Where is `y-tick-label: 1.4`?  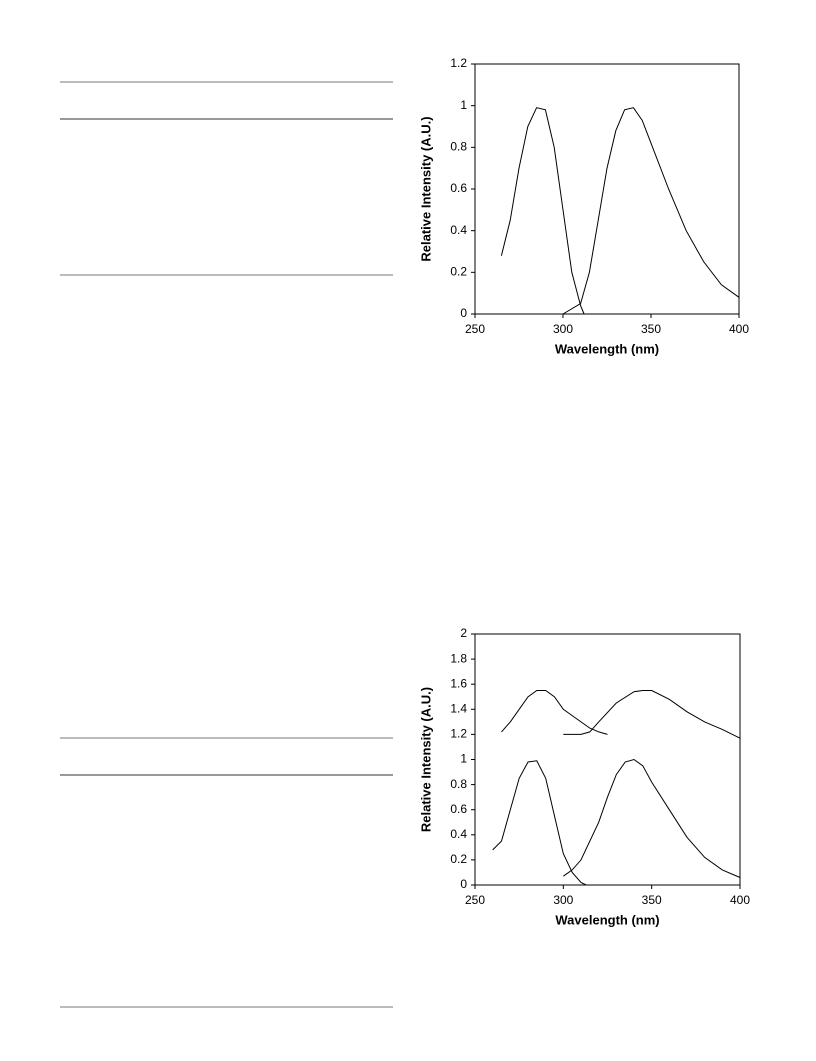 y-tick-label: 1.4 is located at coordinates (458, 708).